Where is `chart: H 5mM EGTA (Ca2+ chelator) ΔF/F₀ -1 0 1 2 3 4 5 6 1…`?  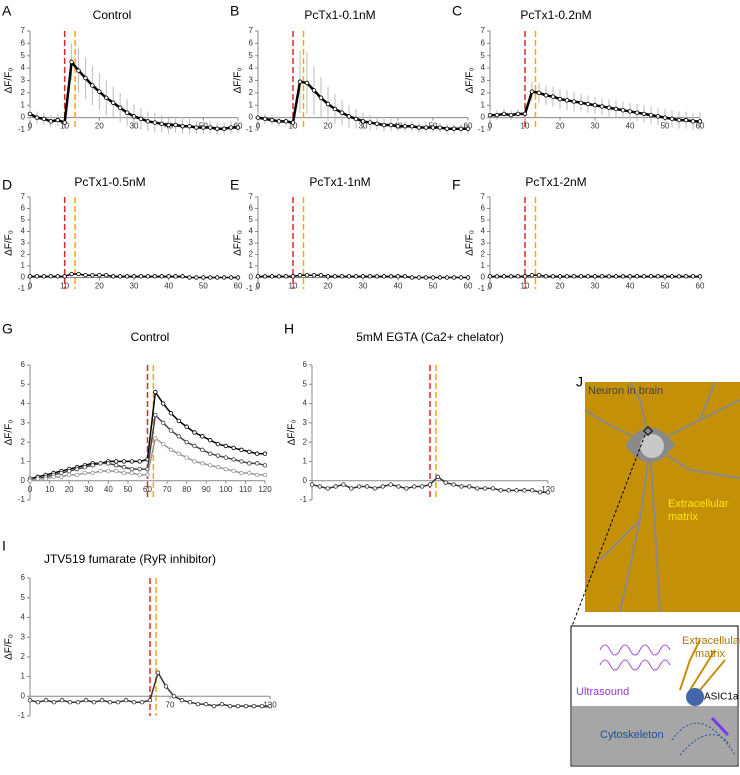 chart: H 5mM EGTA (Ca2+ chelator) ΔF/F₀ -1 0 1 2 3 4 5 6 1… is located at coordinates (419, 412).